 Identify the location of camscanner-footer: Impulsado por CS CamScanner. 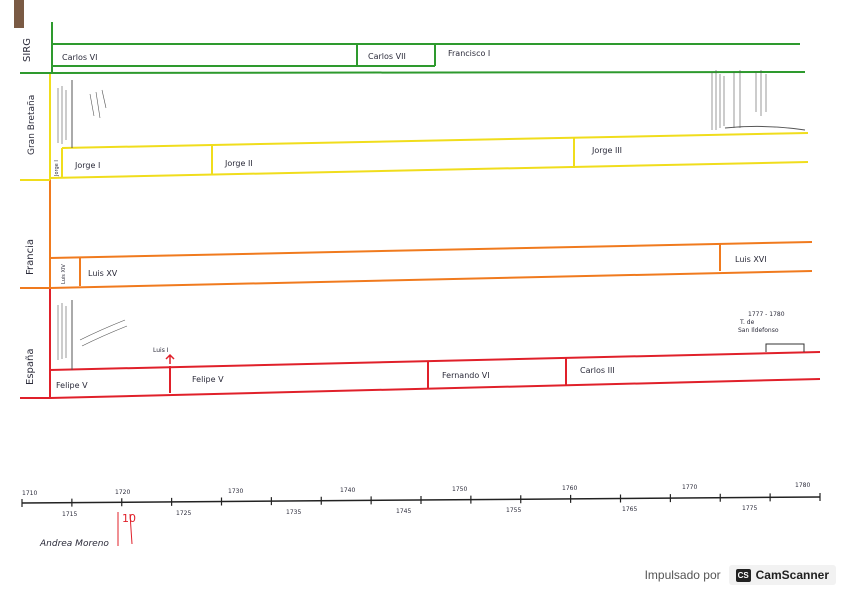
(740, 575).